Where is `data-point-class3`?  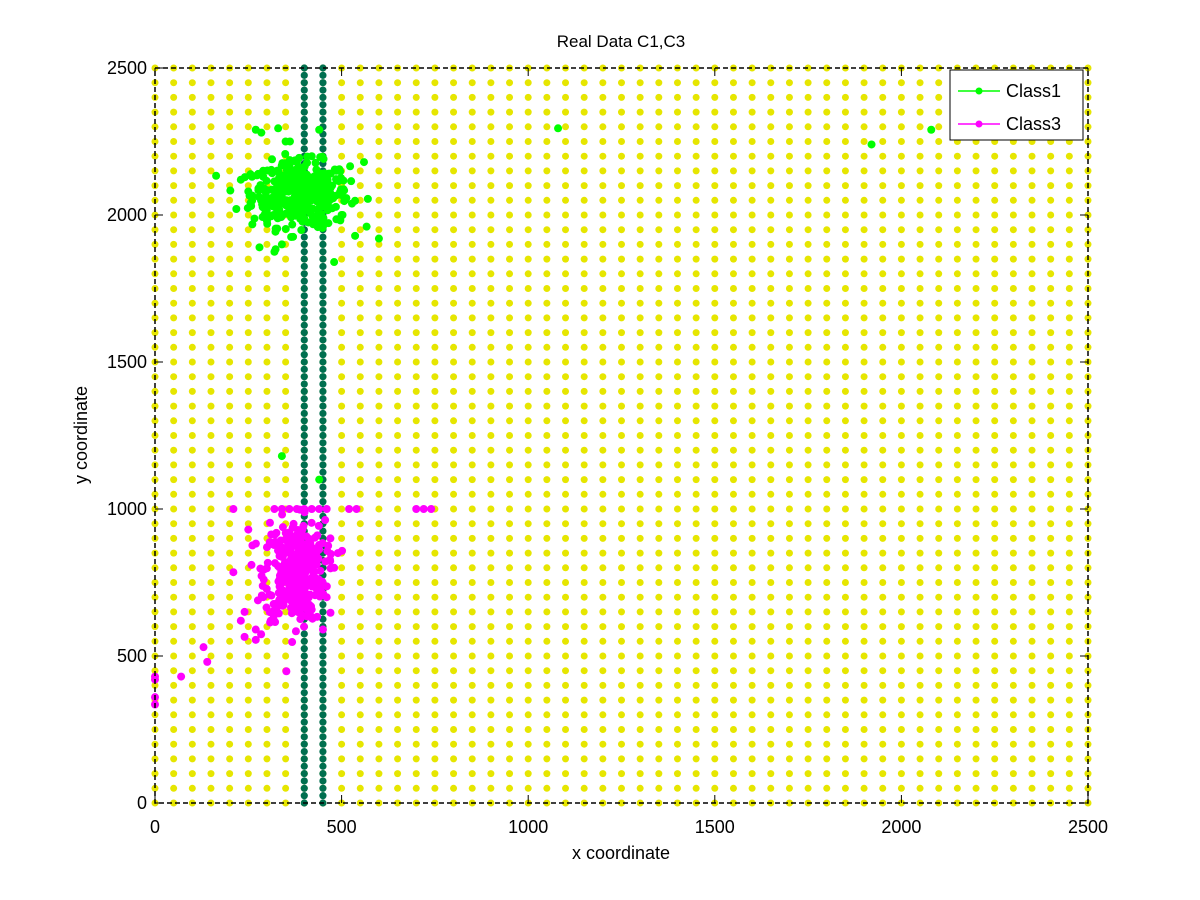
data-point-class3 is located at coordinates (334, 567).